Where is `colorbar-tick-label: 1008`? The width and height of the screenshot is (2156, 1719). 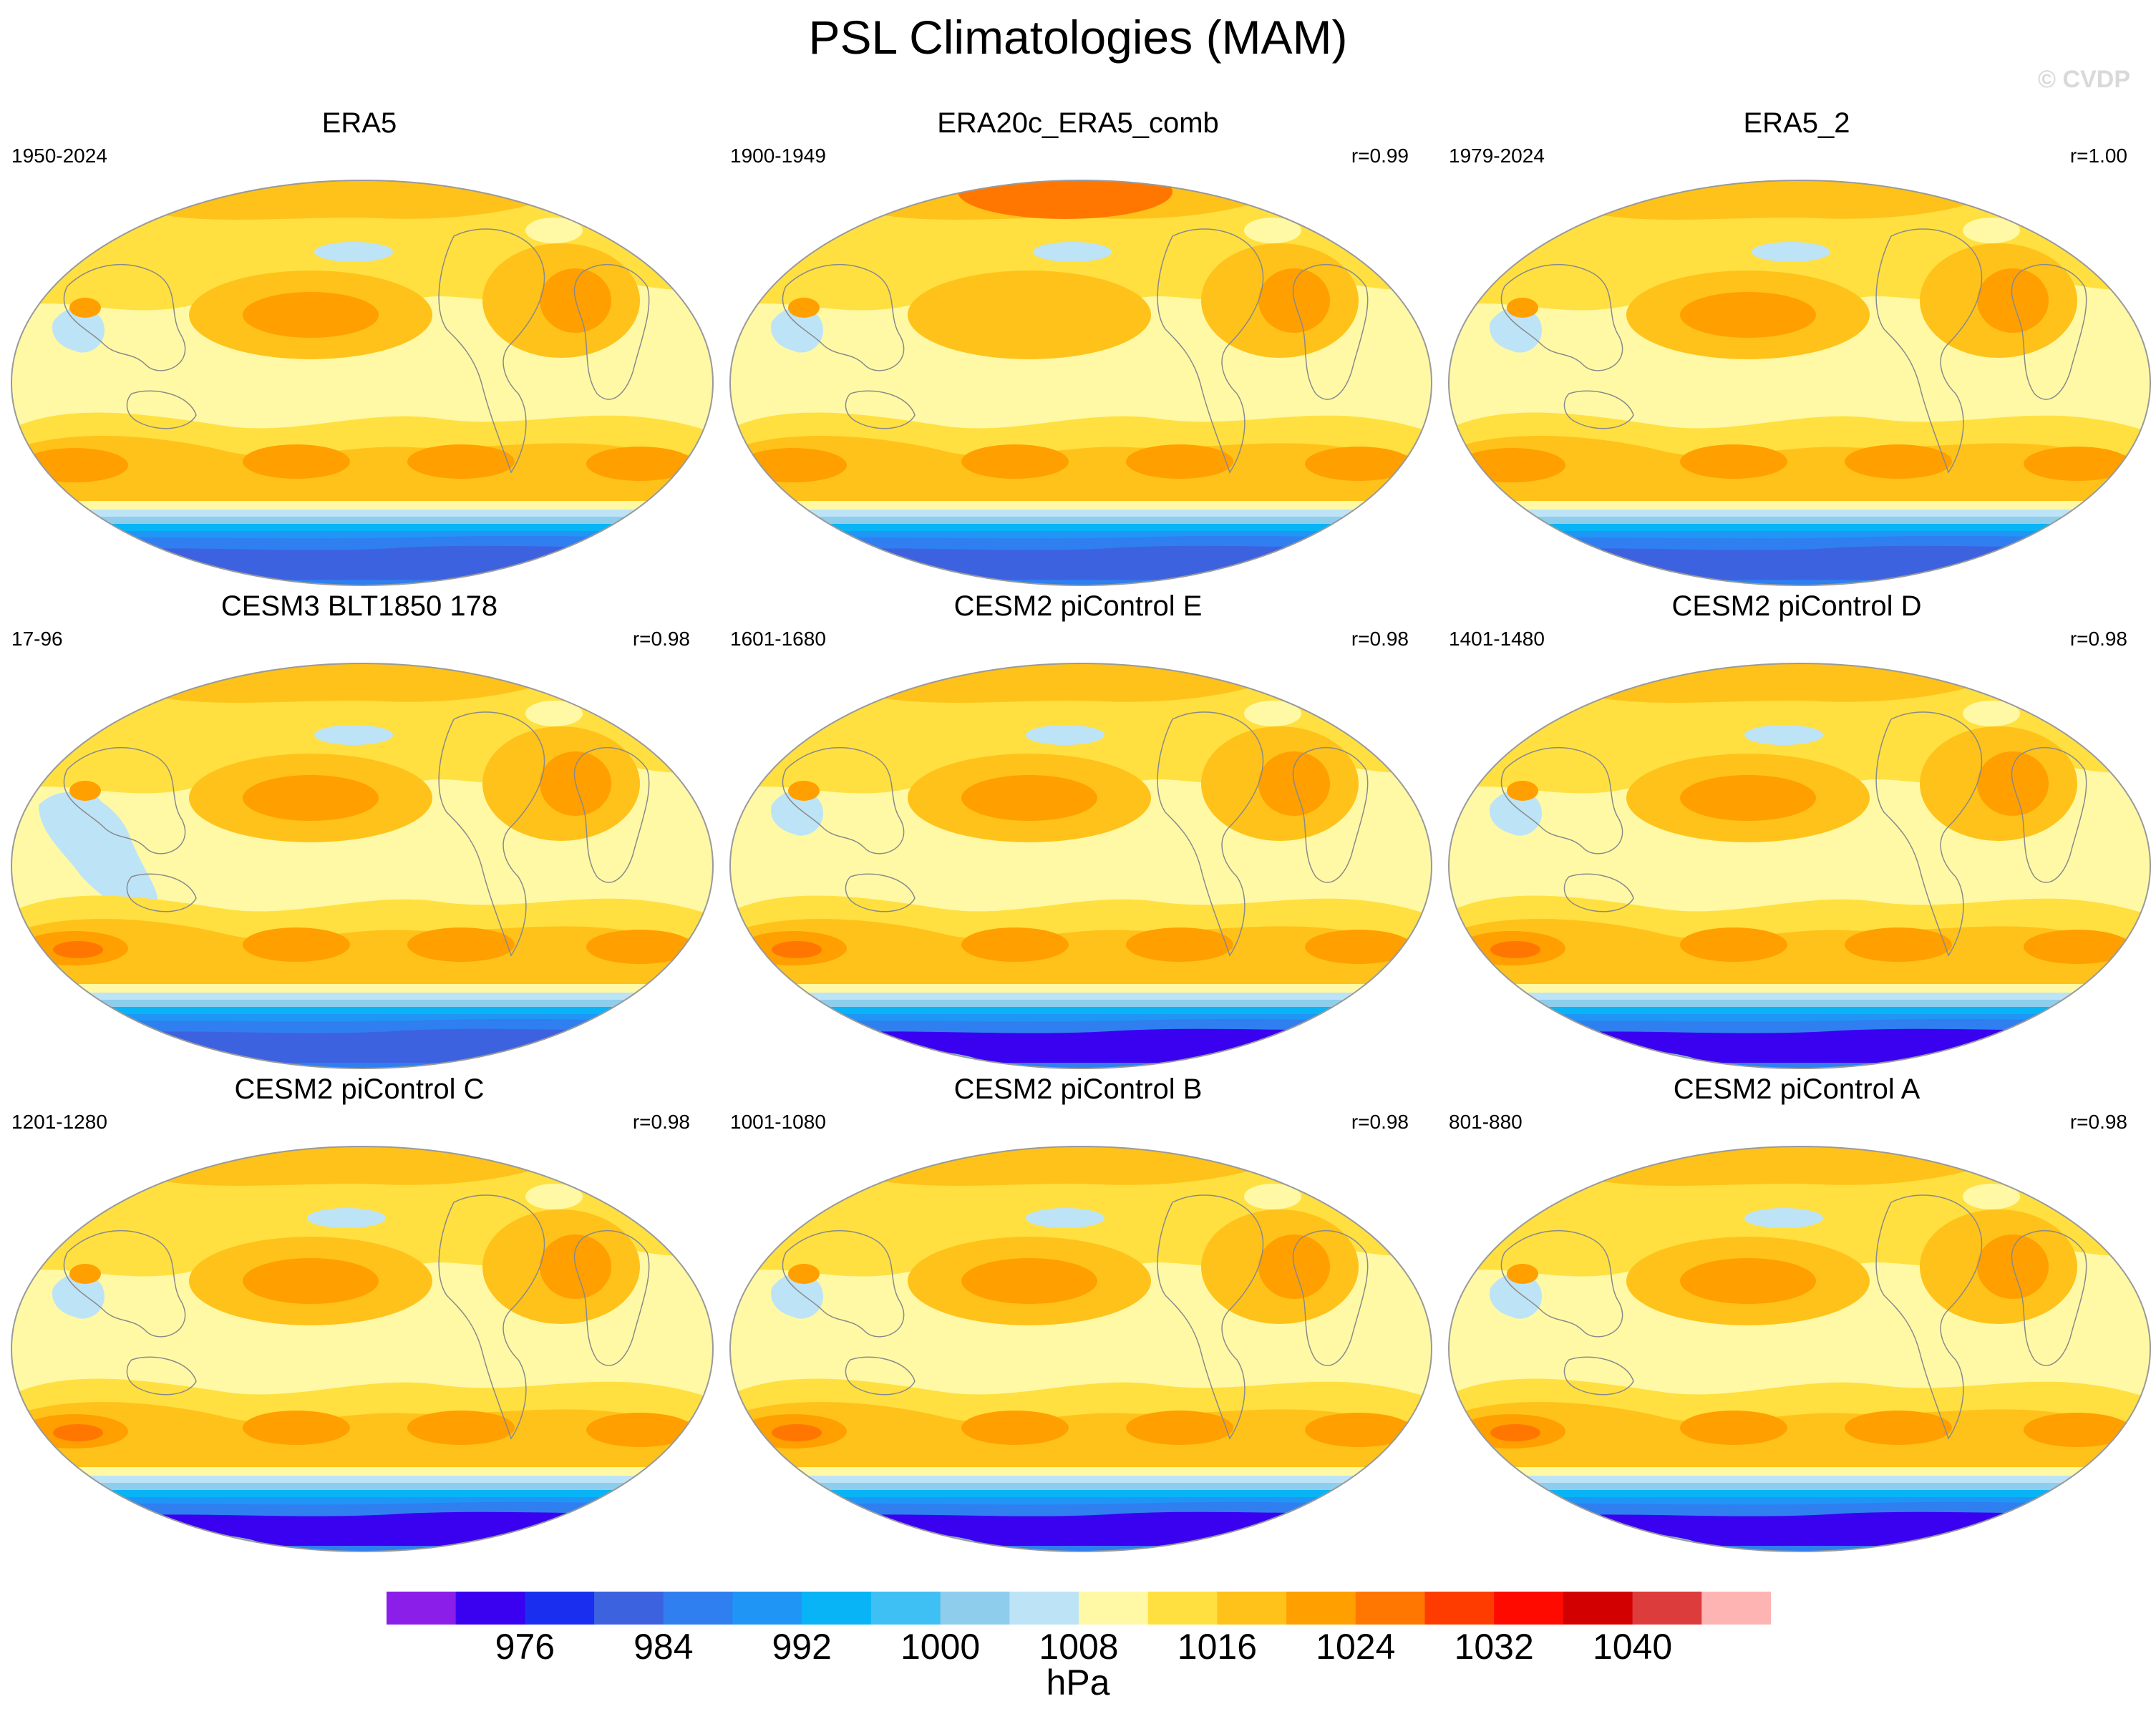
colorbar-tick-label: 1008 is located at coordinates (1079, 1647).